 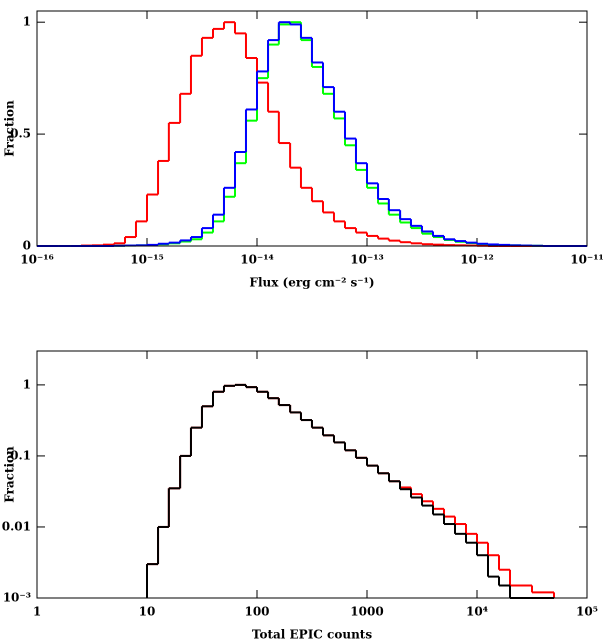 I want to click on x-tick-label: 10⁻¹¹, so click(x=587, y=260).